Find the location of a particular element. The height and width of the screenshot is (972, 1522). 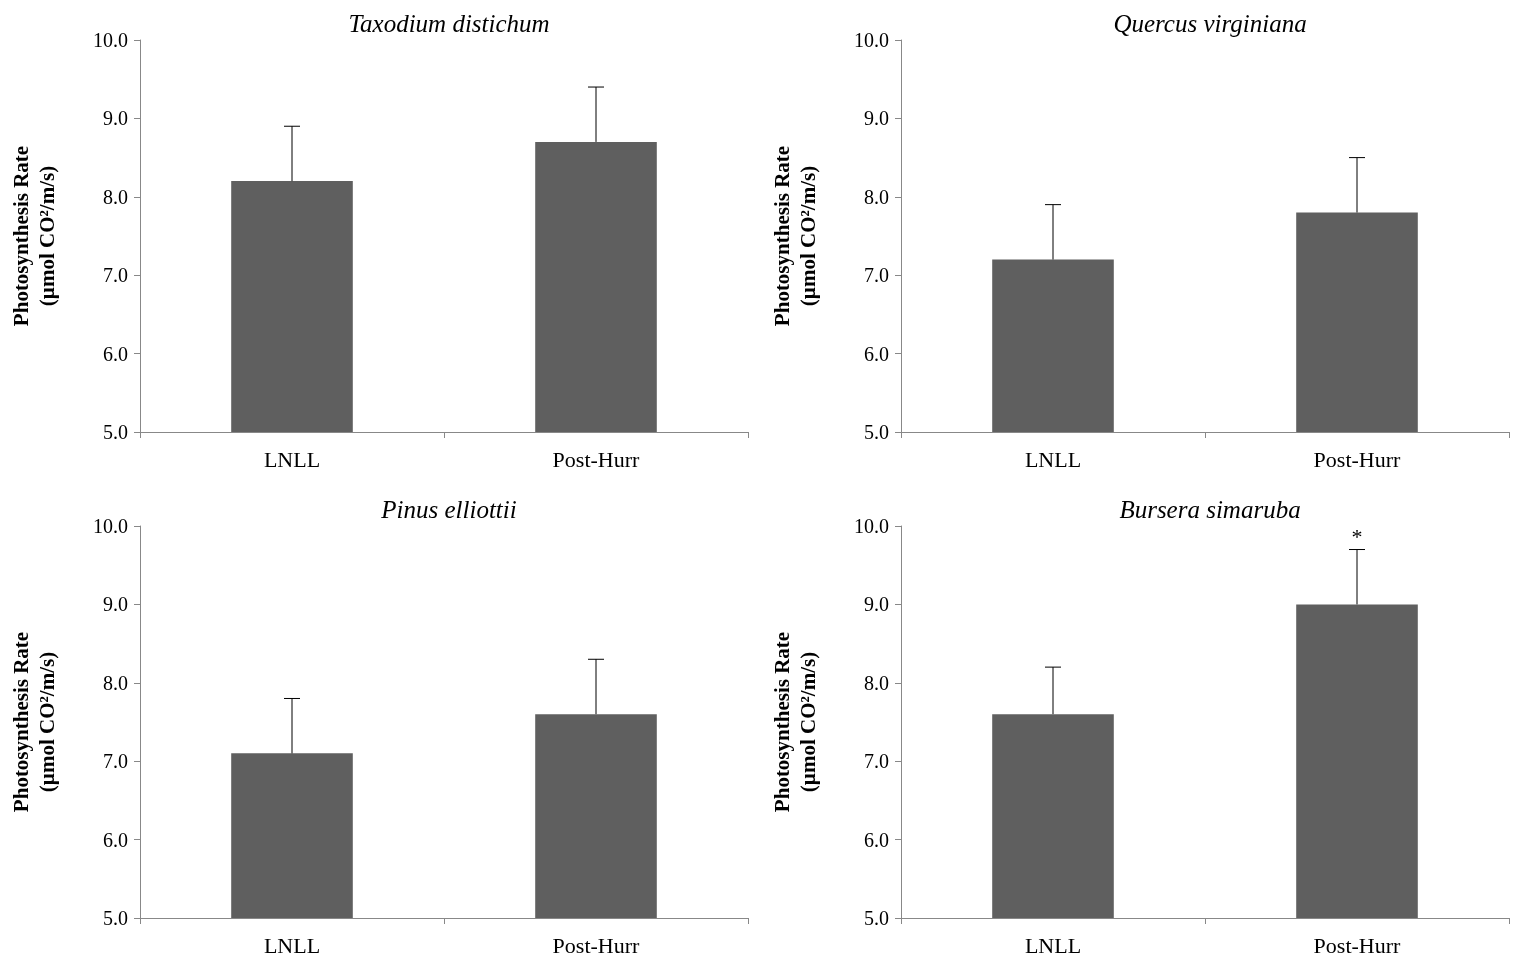

chart-title: Quercus virginiana is located at coordinates (1210, 23).